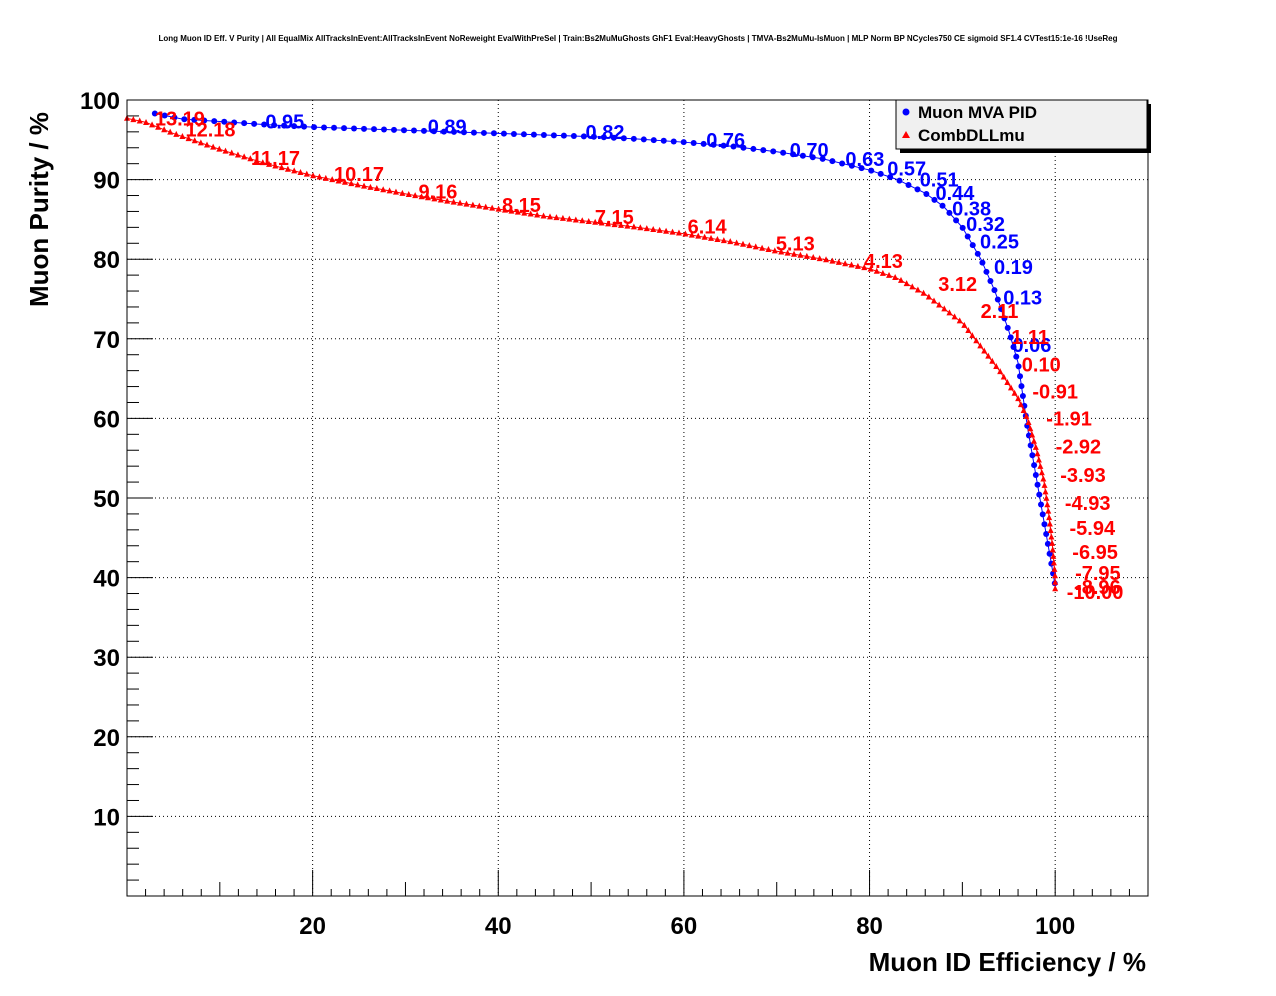 The height and width of the screenshot is (996, 1276). What do you see at coordinates (1093, 529) in the screenshot?
I see `data-label: -5.94` at bounding box center [1093, 529].